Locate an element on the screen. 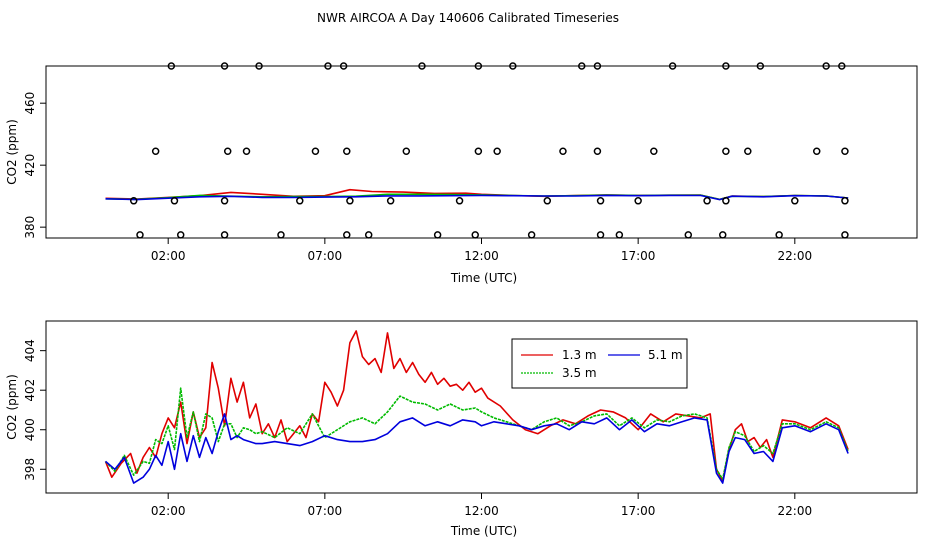  top-x-axis-label: Time (UTC) is located at coordinates (483, 278).